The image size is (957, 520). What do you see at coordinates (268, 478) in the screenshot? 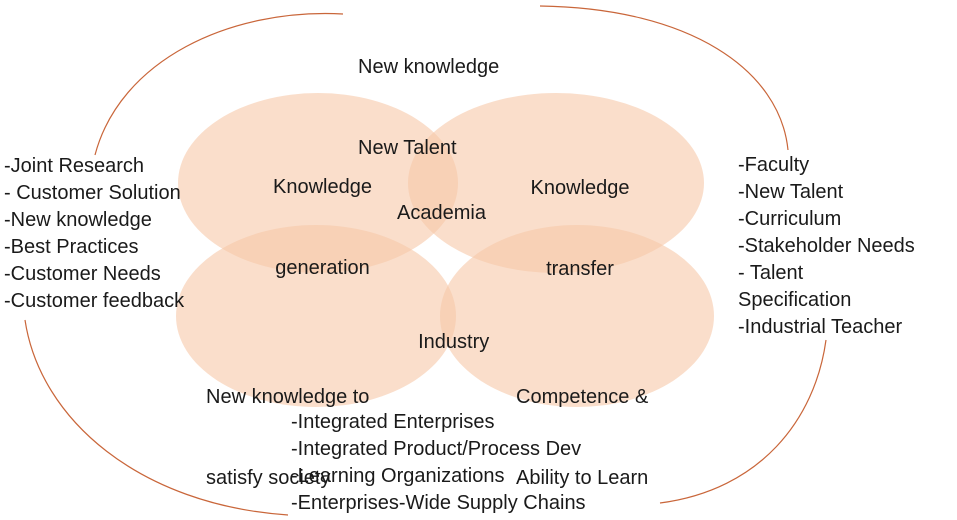
I see `new-knowledge-society-line-2: satisfy society` at bounding box center [268, 478].